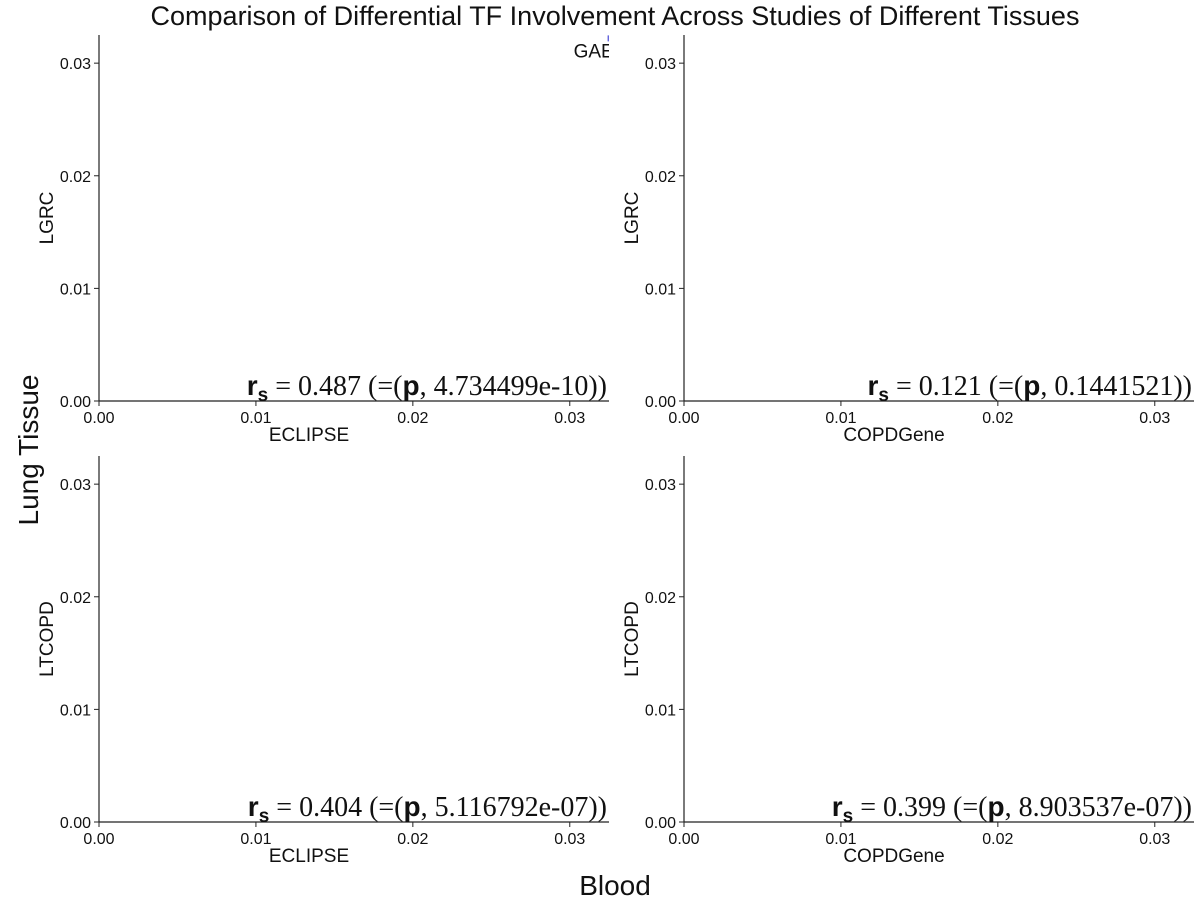 The image size is (1200, 900). What do you see at coordinates (608, 38) in the screenshot?
I see `data-point` at bounding box center [608, 38].